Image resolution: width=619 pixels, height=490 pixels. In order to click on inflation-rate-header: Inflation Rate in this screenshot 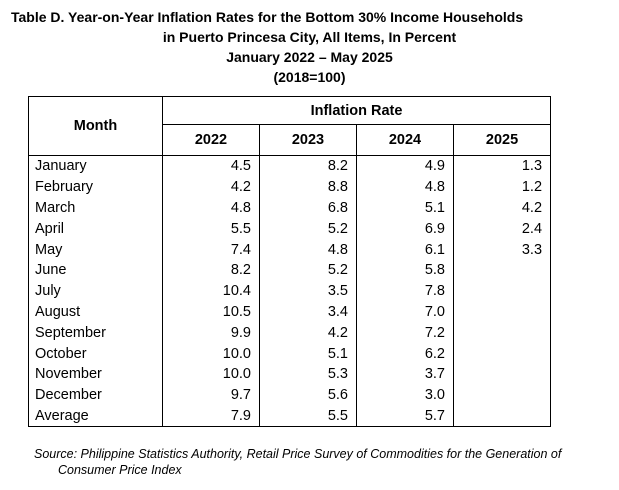, I will do `click(356, 110)`.